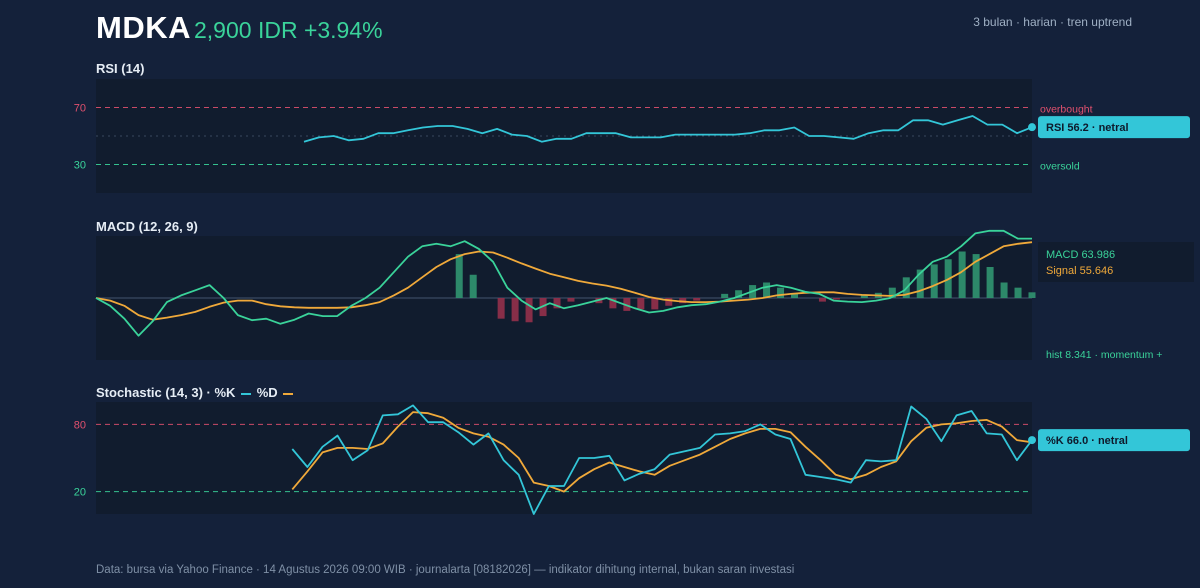 This screenshot has height=588, width=1200. Describe the element at coordinates (246, 393) in the screenshot. I see `stoch-k-legend-swatch` at that location.